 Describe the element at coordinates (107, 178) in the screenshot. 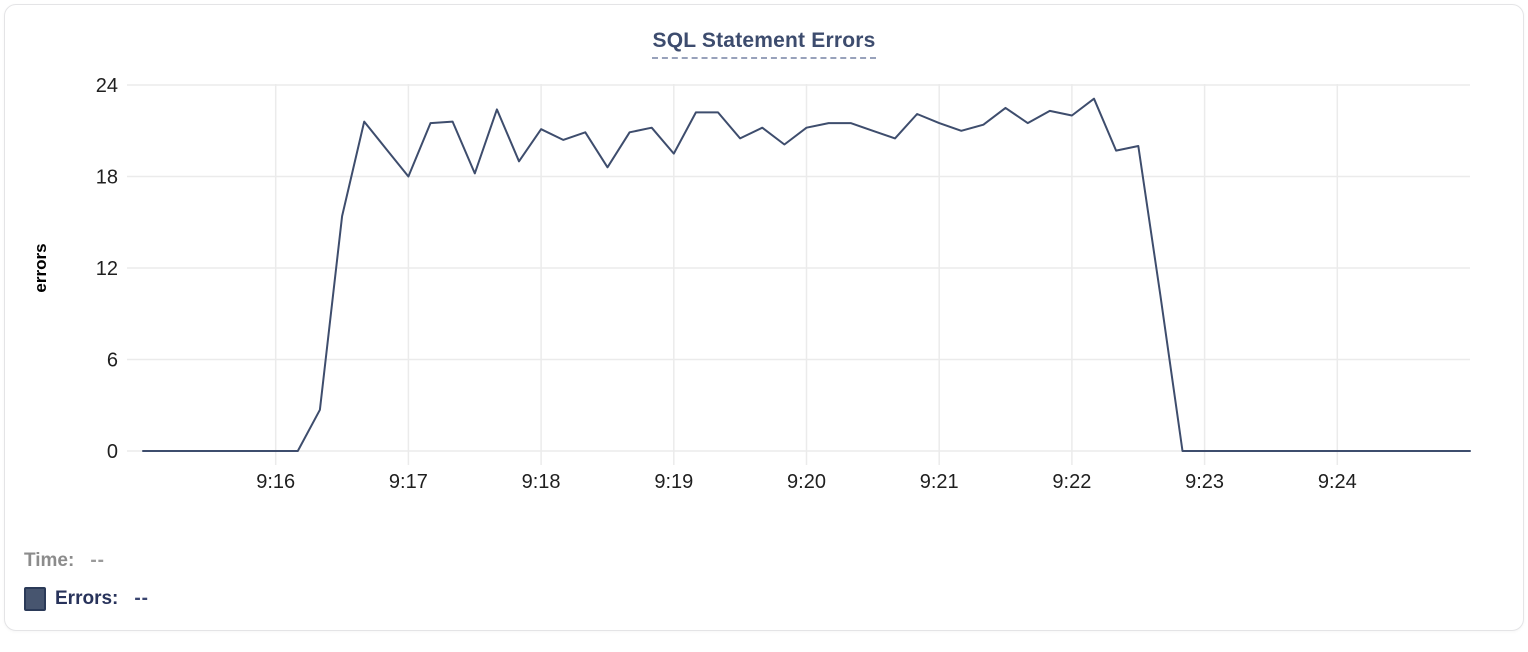

I see `y-tick-label: 18` at that location.